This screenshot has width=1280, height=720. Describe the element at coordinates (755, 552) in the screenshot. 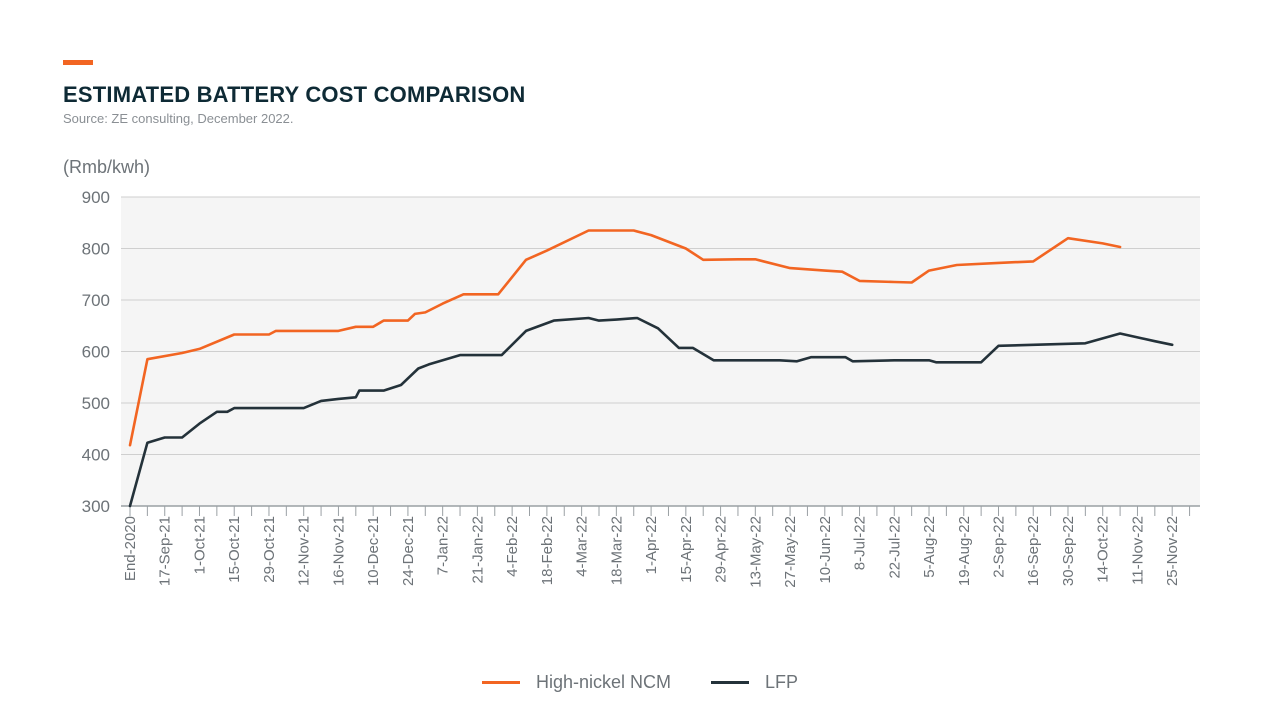

I see `x-tick-label: 13-May-22` at that location.